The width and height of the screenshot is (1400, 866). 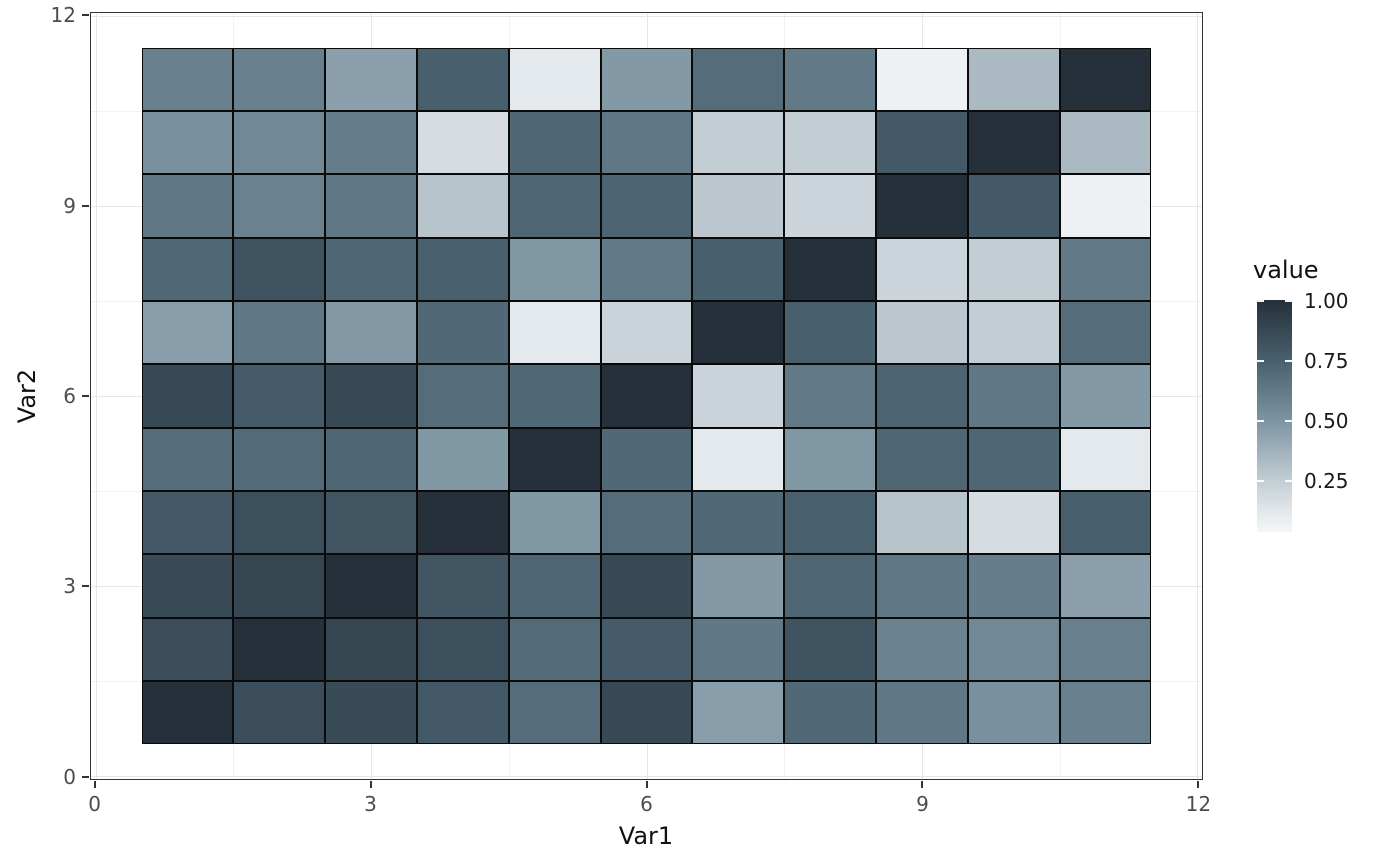 What do you see at coordinates (922, 804) in the screenshot?
I see `x-tick-label: 9` at bounding box center [922, 804].